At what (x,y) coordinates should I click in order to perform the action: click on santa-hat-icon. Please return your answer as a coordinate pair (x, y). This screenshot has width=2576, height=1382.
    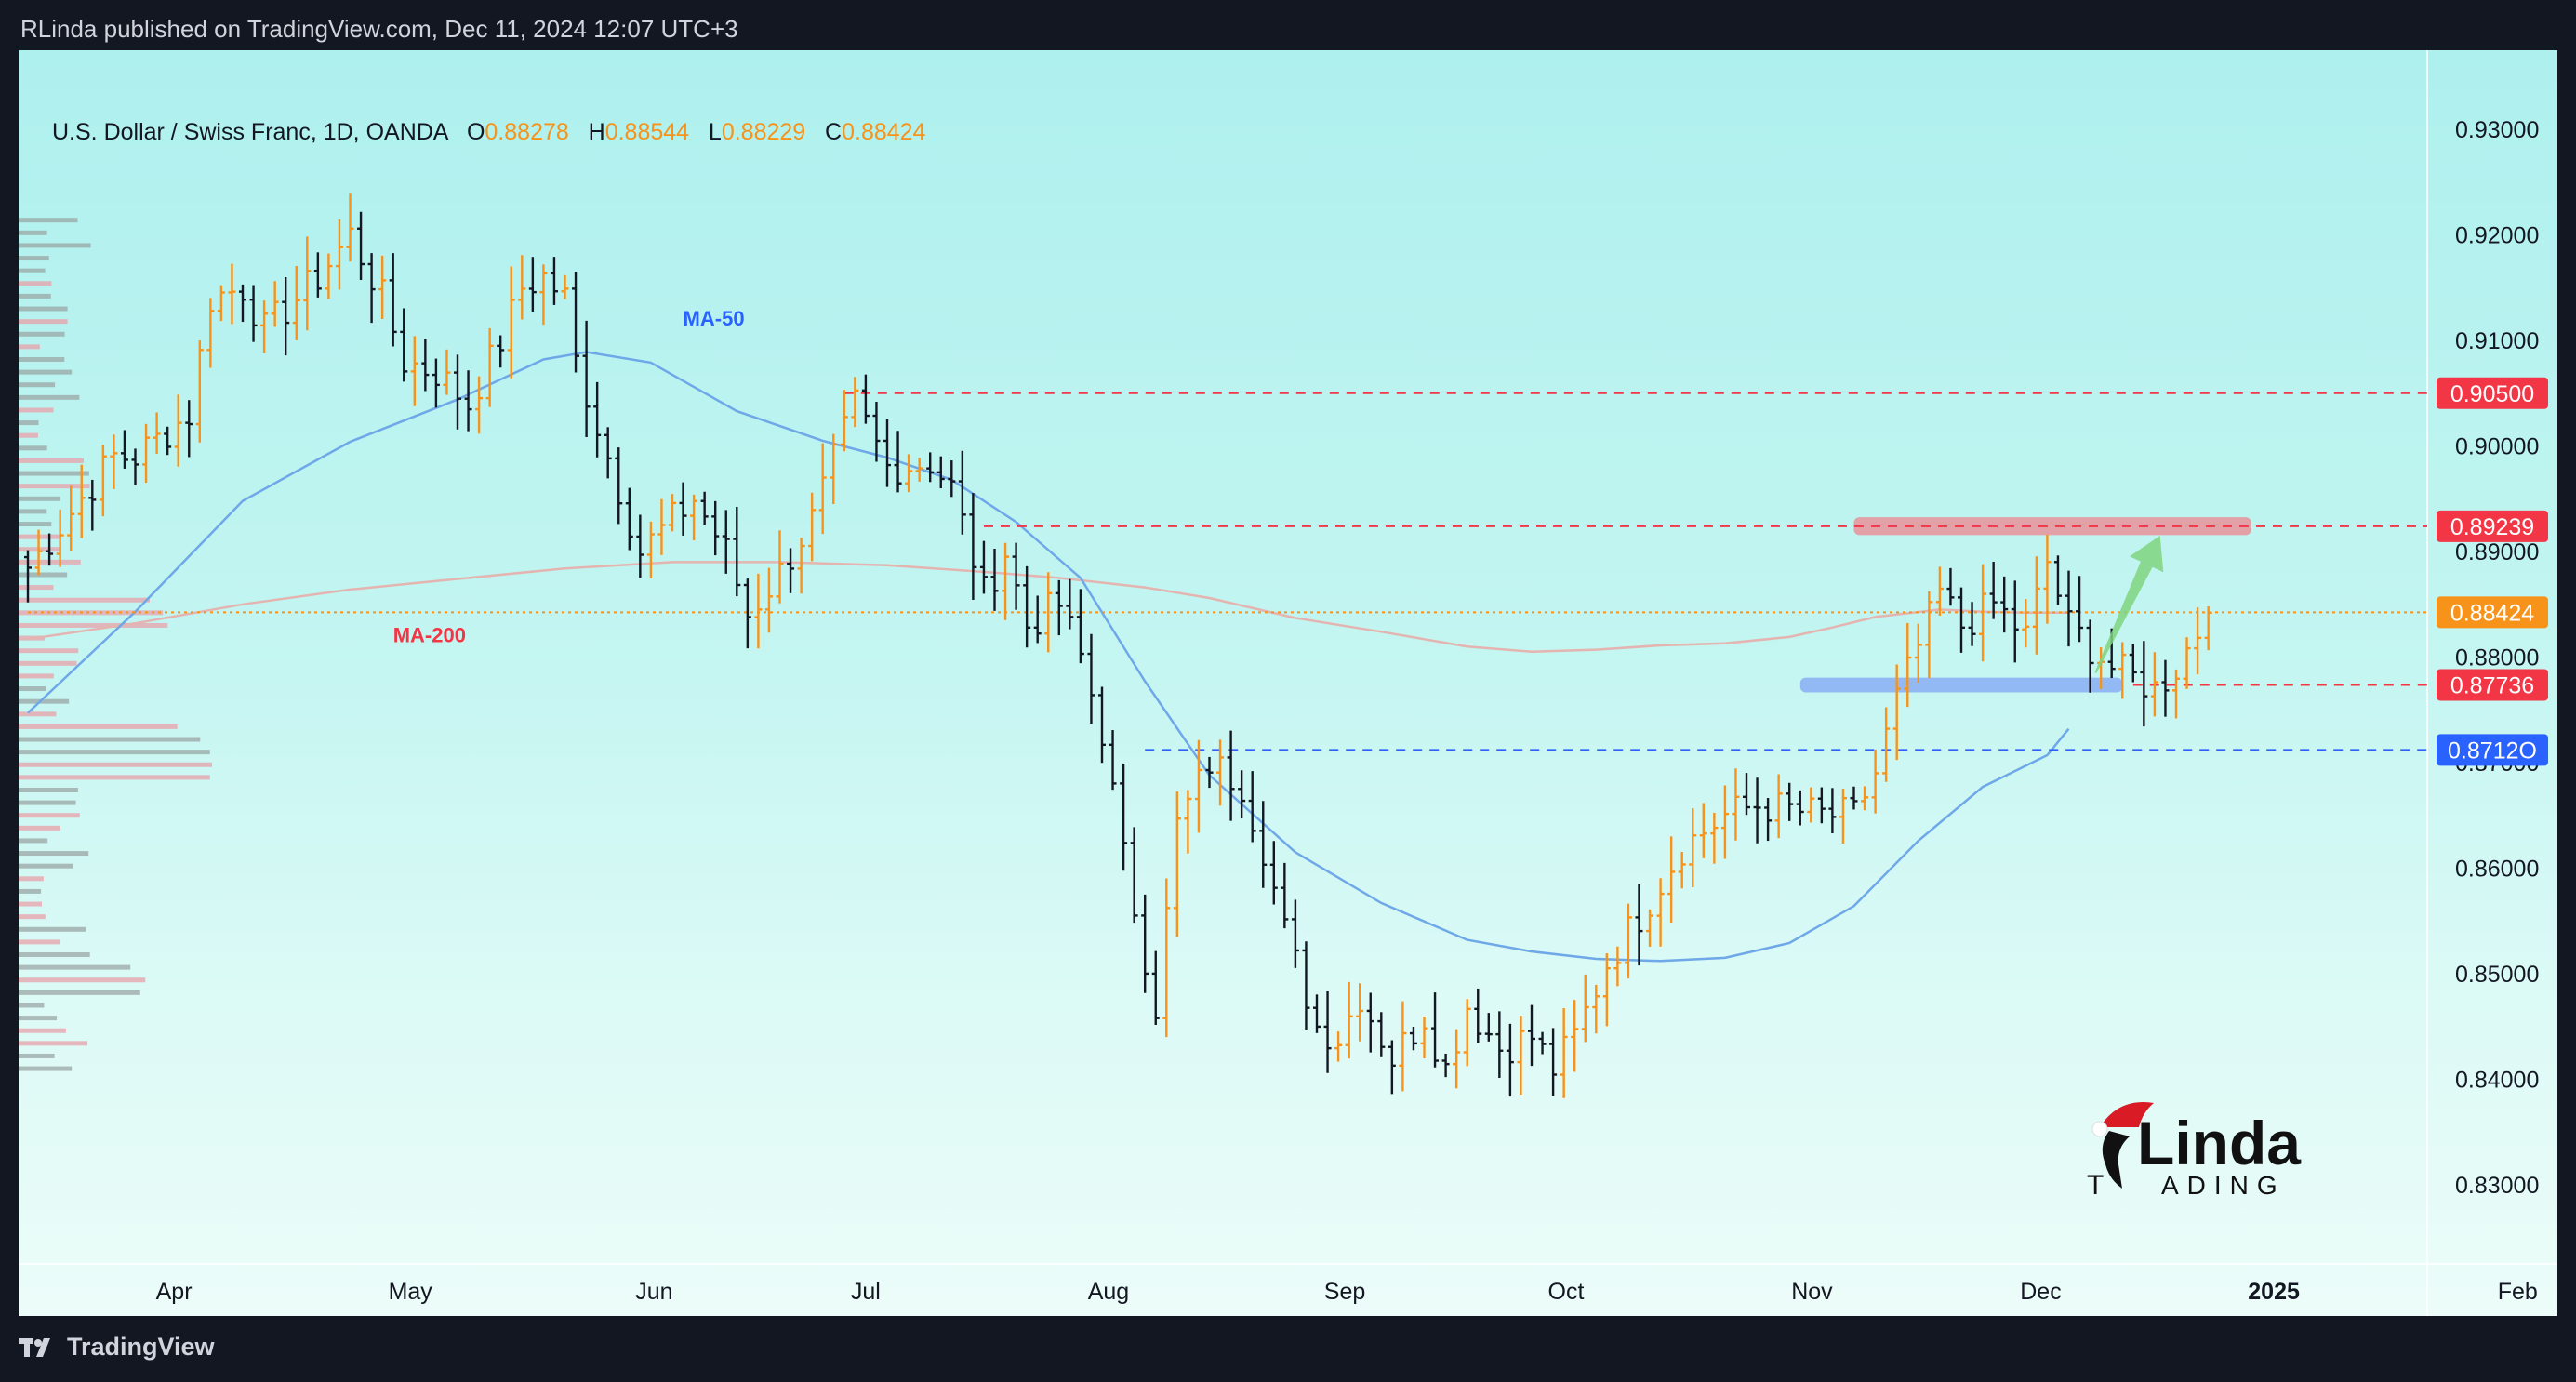
    Looking at the image, I should click on (2127, 1115).